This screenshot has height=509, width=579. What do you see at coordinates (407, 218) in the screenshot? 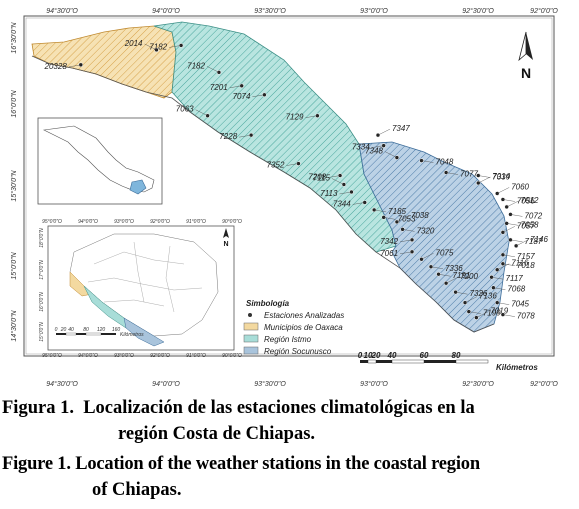
I see `station-label: 7053` at bounding box center [407, 218].